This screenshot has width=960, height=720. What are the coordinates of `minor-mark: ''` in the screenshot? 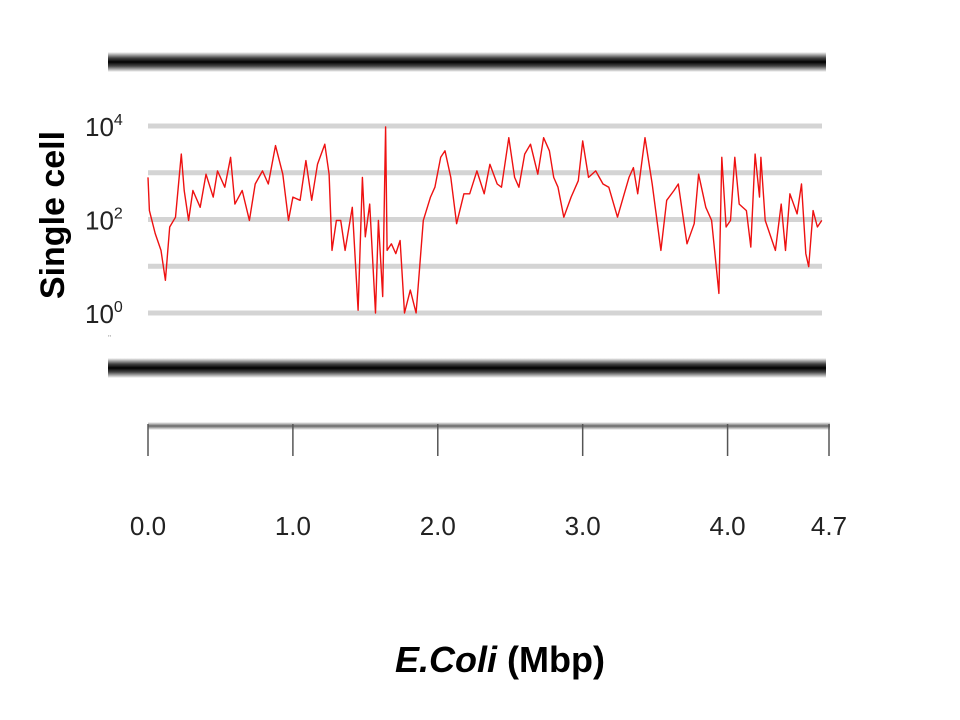 It's located at (110, 338).